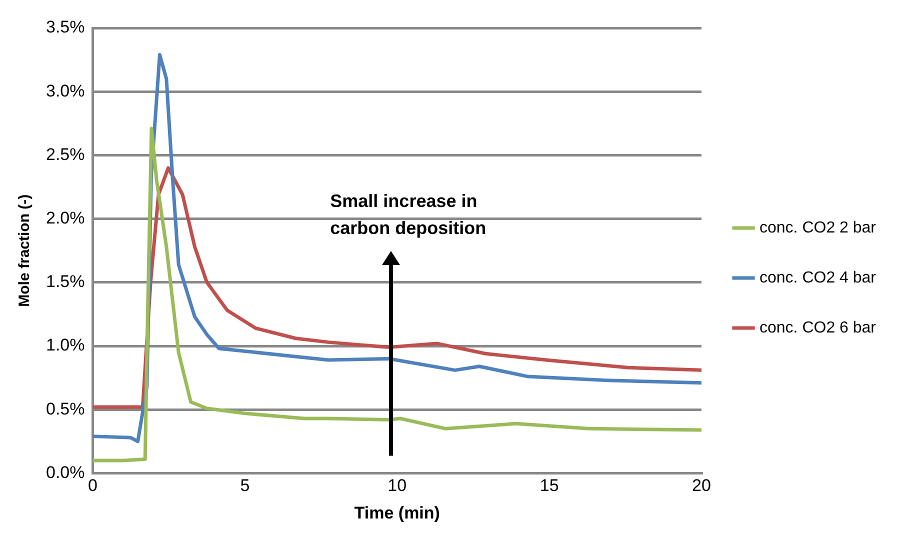 This screenshot has width=910, height=536. I want to click on legend-label: conc. CO2 2 bar, so click(818, 227).